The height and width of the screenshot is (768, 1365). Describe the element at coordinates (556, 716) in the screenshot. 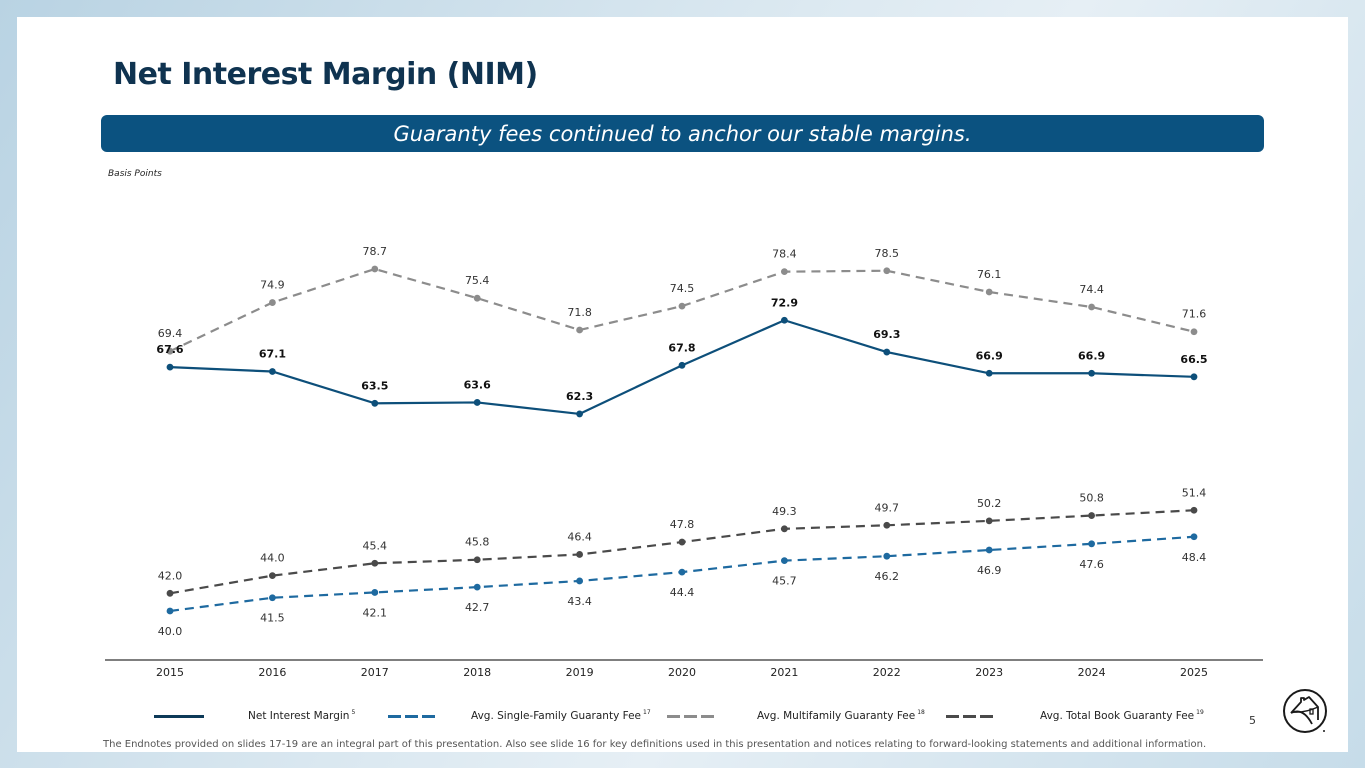

I see `legend-label: Avg. Single-Family Guaranty Fee` at that location.